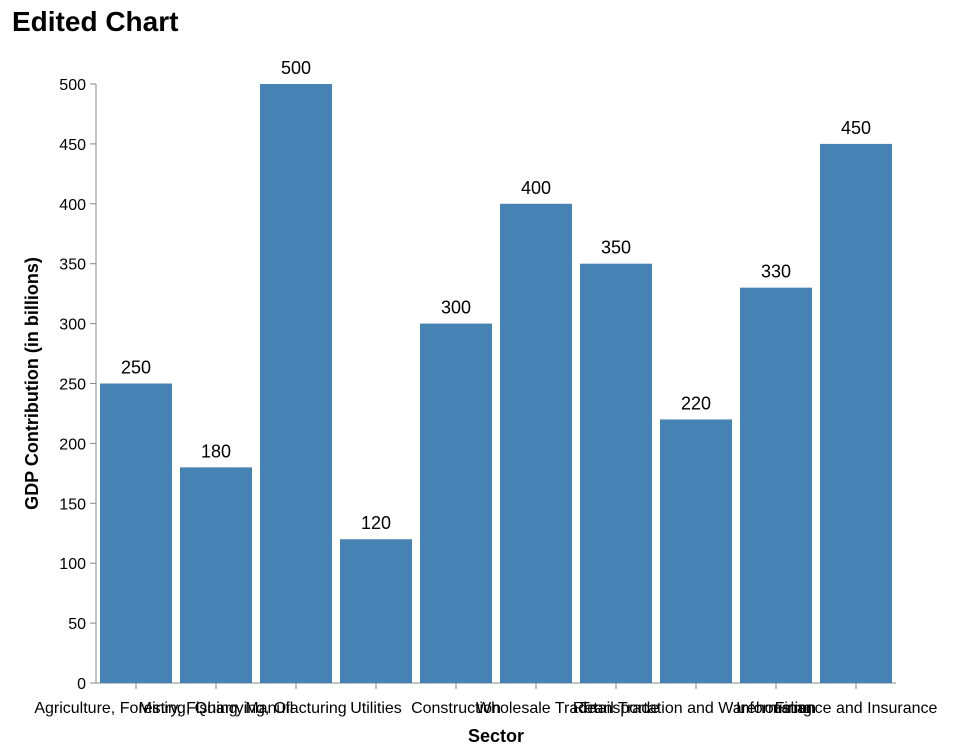 The width and height of the screenshot is (964, 756). Describe the element at coordinates (72, 85) in the screenshot. I see `y-tick-label: 500` at that location.